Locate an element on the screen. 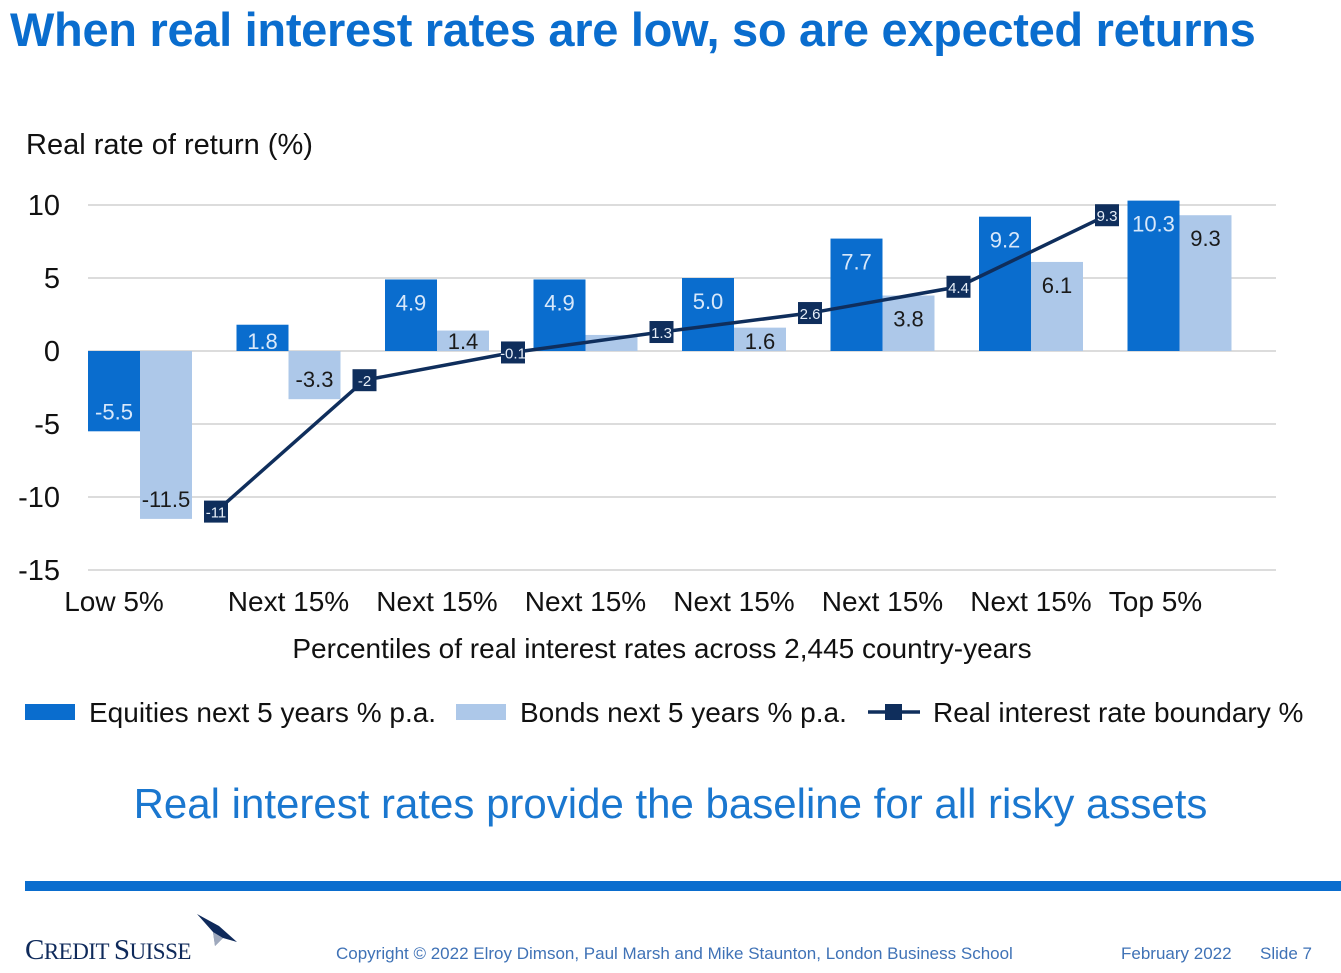 This screenshot has height=973, width=1341. equities-label: 1.8 is located at coordinates (262, 341).